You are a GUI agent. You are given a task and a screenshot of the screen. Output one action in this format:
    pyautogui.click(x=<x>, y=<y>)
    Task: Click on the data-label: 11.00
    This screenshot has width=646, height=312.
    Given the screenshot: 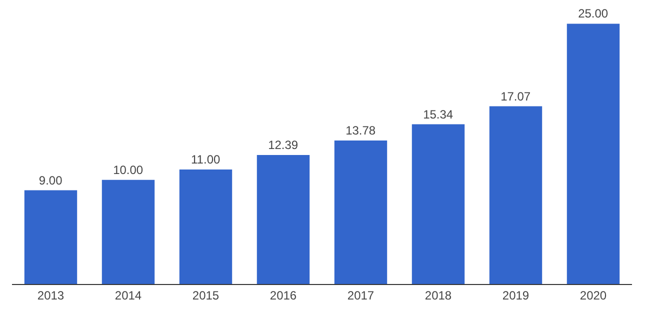 What is the action you would take?
    pyautogui.click(x=205, y=159)
    